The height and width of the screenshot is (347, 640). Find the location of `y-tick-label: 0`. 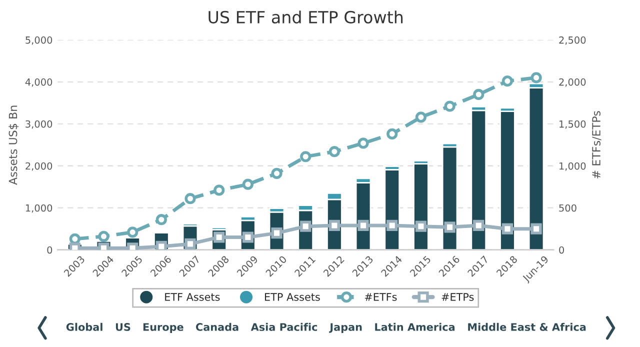

y-tick-label: 0 is located at coordinates (49, 250).